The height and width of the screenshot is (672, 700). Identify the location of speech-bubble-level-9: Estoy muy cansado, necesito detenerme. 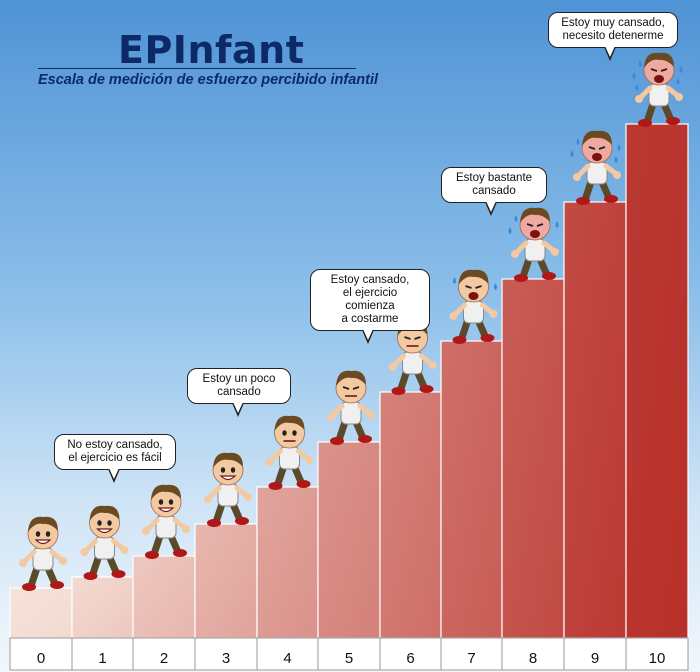
(613, 30).